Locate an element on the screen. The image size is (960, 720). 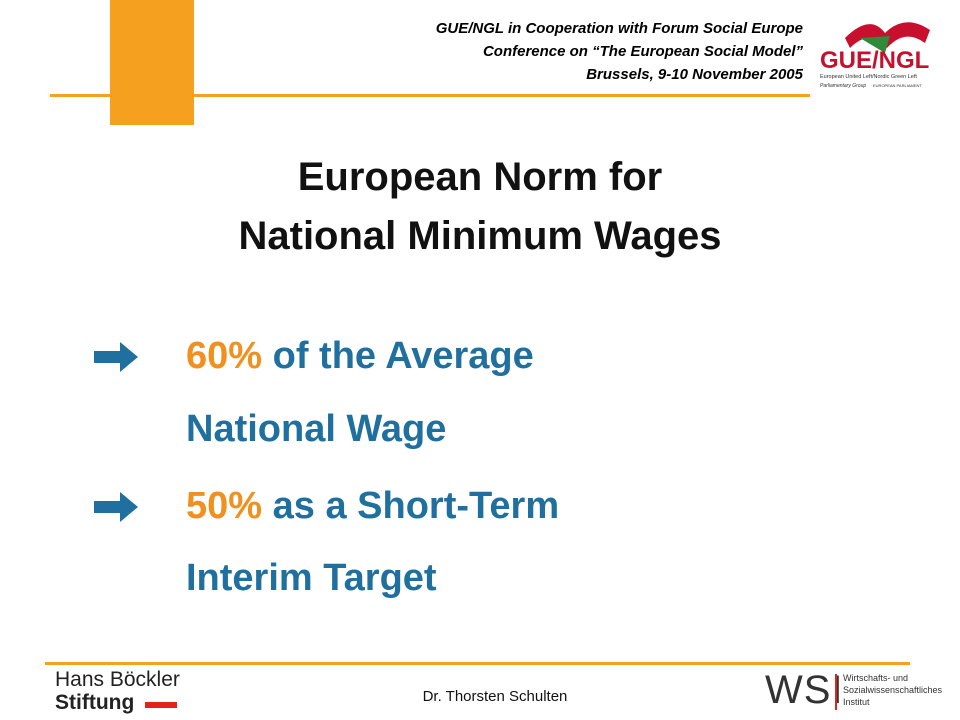
wsi-line: Institut is located at coordinates (856, 702).